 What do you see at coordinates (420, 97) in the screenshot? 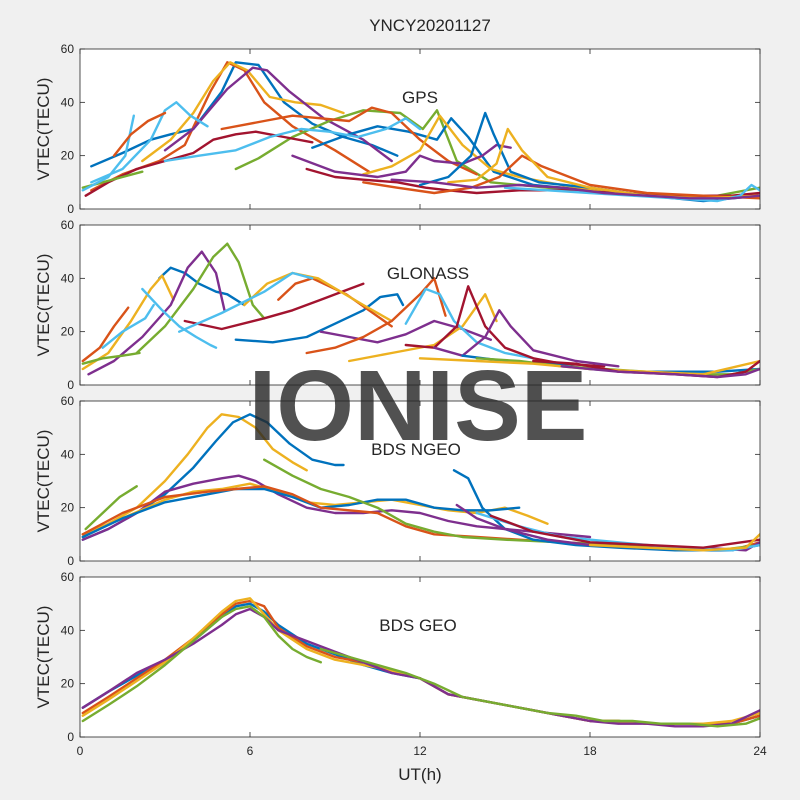
I see `panel-label: GPS` at bounding box center [420, 97].